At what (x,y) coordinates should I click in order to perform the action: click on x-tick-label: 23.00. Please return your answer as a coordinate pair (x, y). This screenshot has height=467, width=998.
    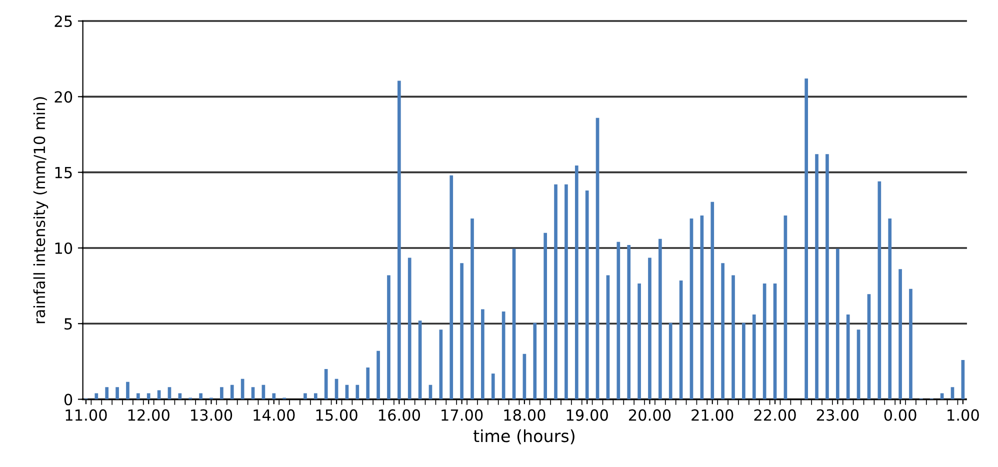
    Looking at the image, I should click on (837, 415).